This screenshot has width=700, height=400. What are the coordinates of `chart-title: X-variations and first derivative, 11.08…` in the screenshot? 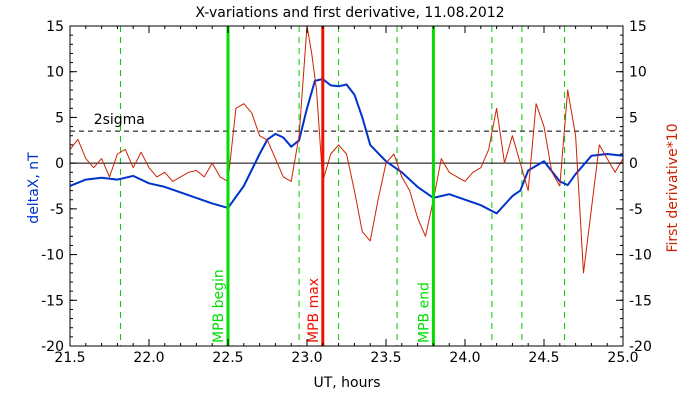 It's located at (349, 13).